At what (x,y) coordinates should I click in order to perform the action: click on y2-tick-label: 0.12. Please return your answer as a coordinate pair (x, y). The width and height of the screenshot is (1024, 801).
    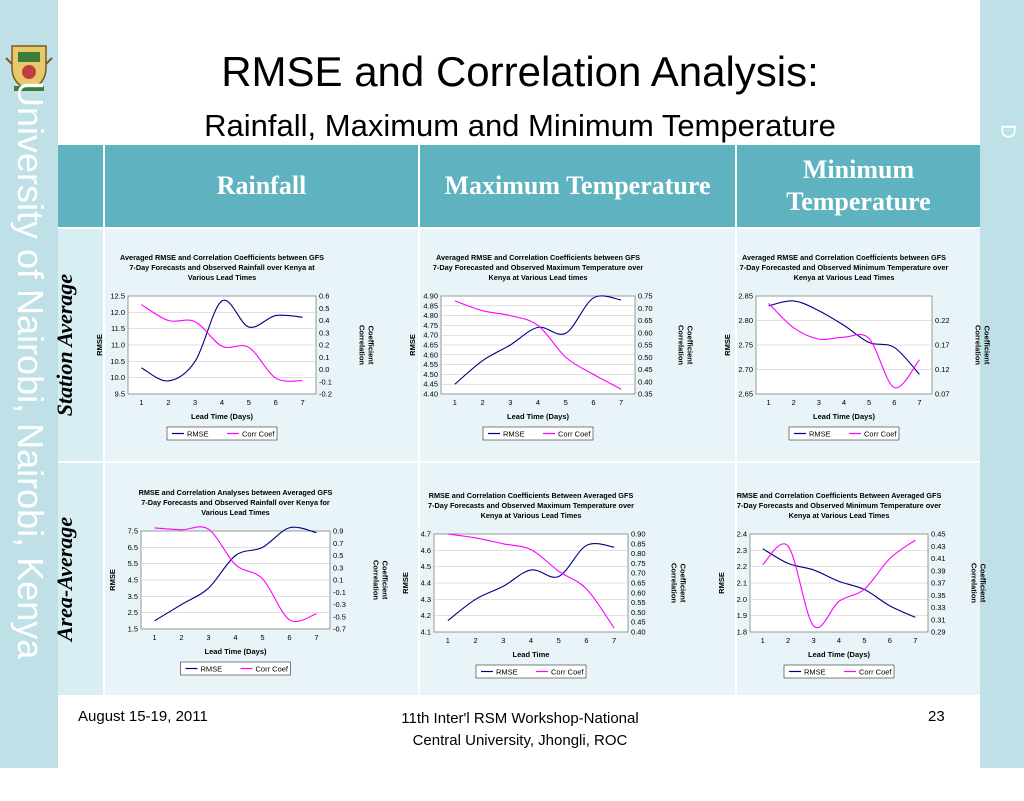
    Looking at the image, I should click on (942, 369).